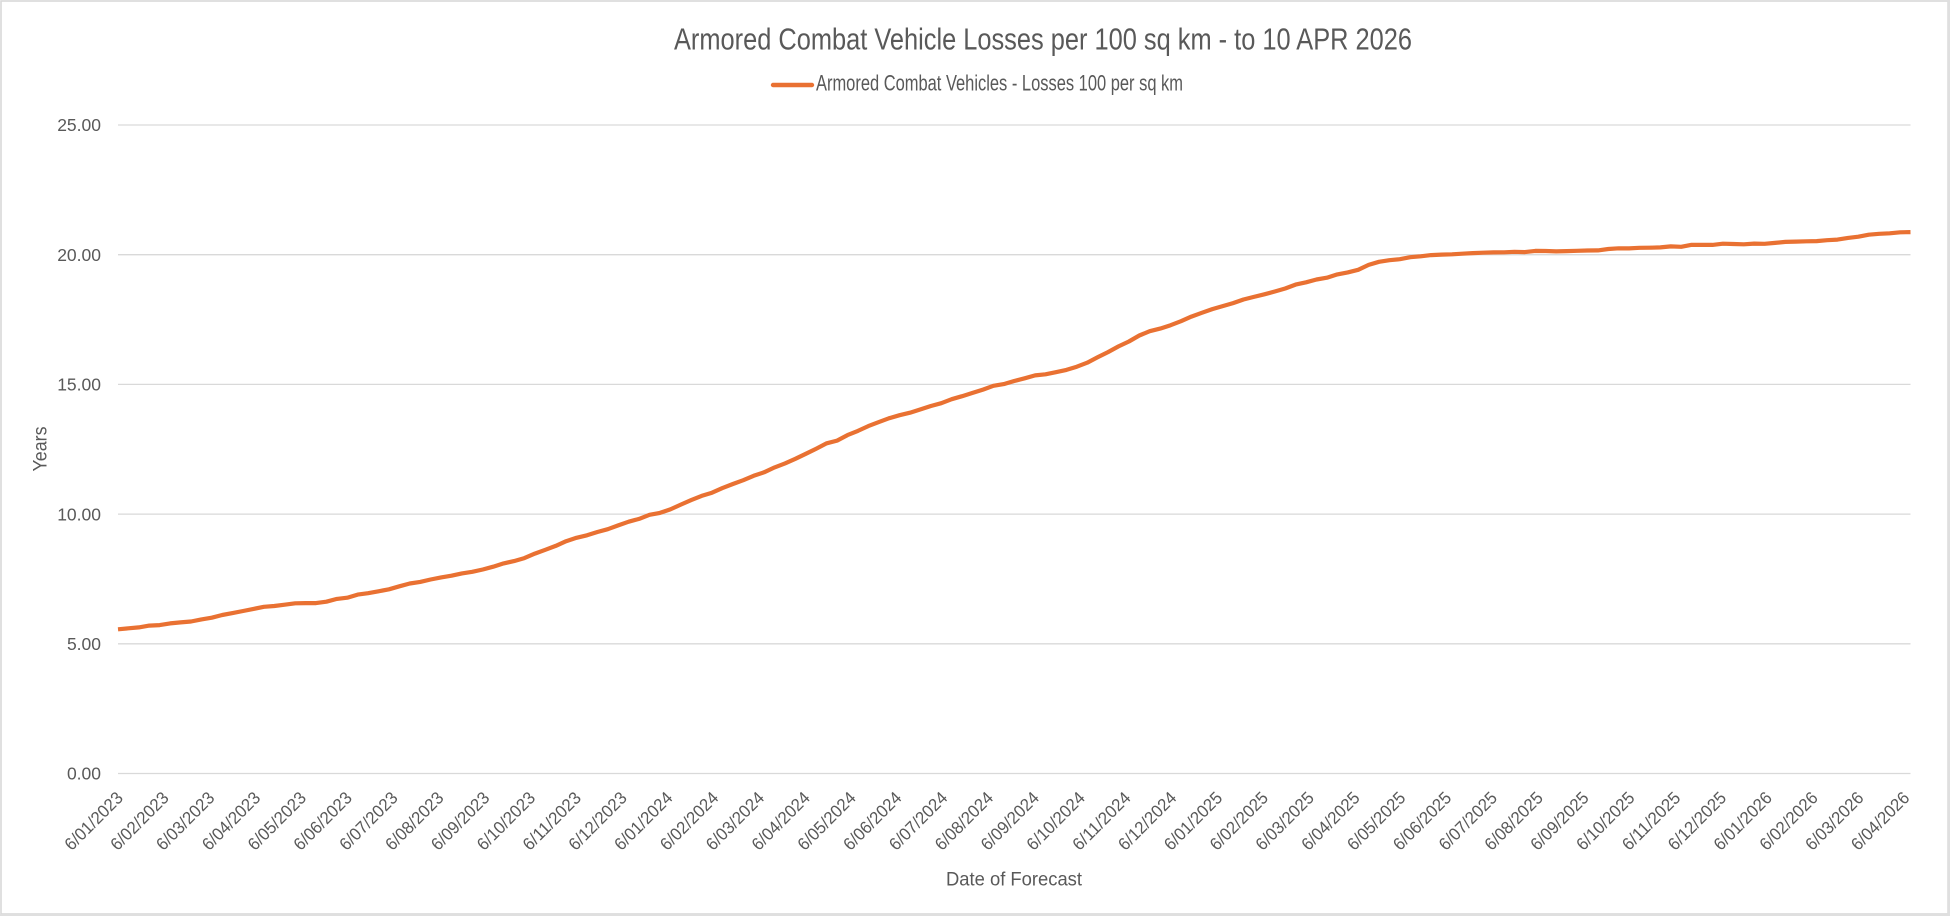  Describe the element at coordinates (1014, 880) in the screenshot. I see `svg-text: Date of Forecast` at that location.